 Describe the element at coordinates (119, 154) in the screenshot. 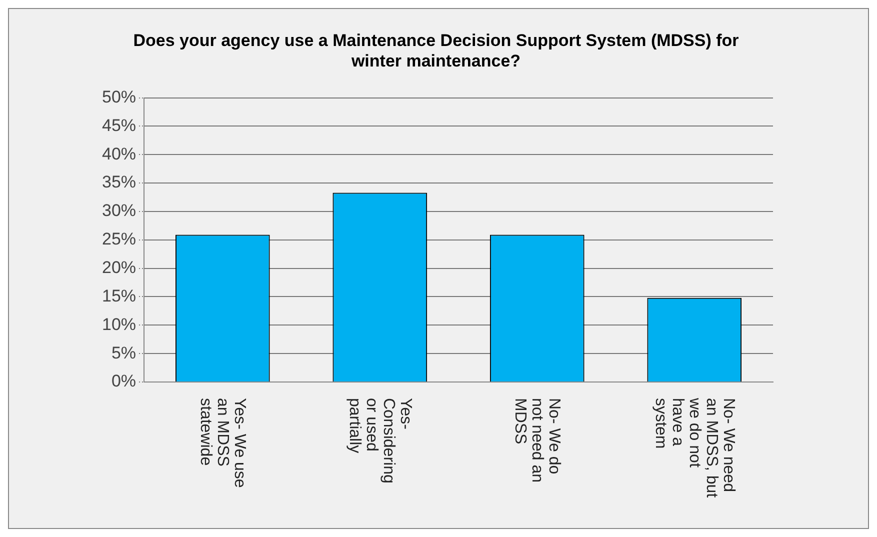

I see `y-tick-label: 40%` at that location.